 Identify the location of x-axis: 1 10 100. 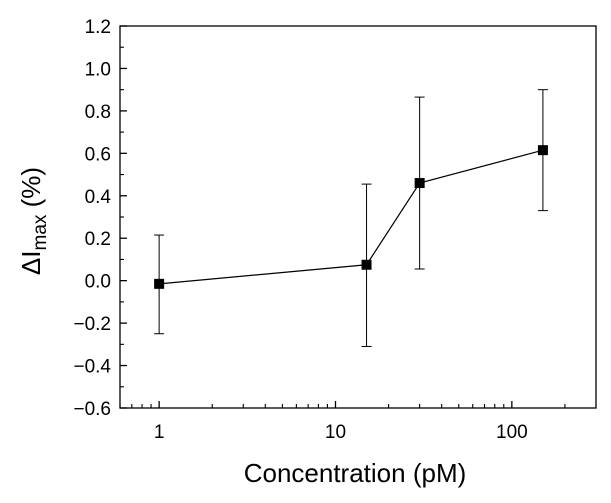
(342, 422).